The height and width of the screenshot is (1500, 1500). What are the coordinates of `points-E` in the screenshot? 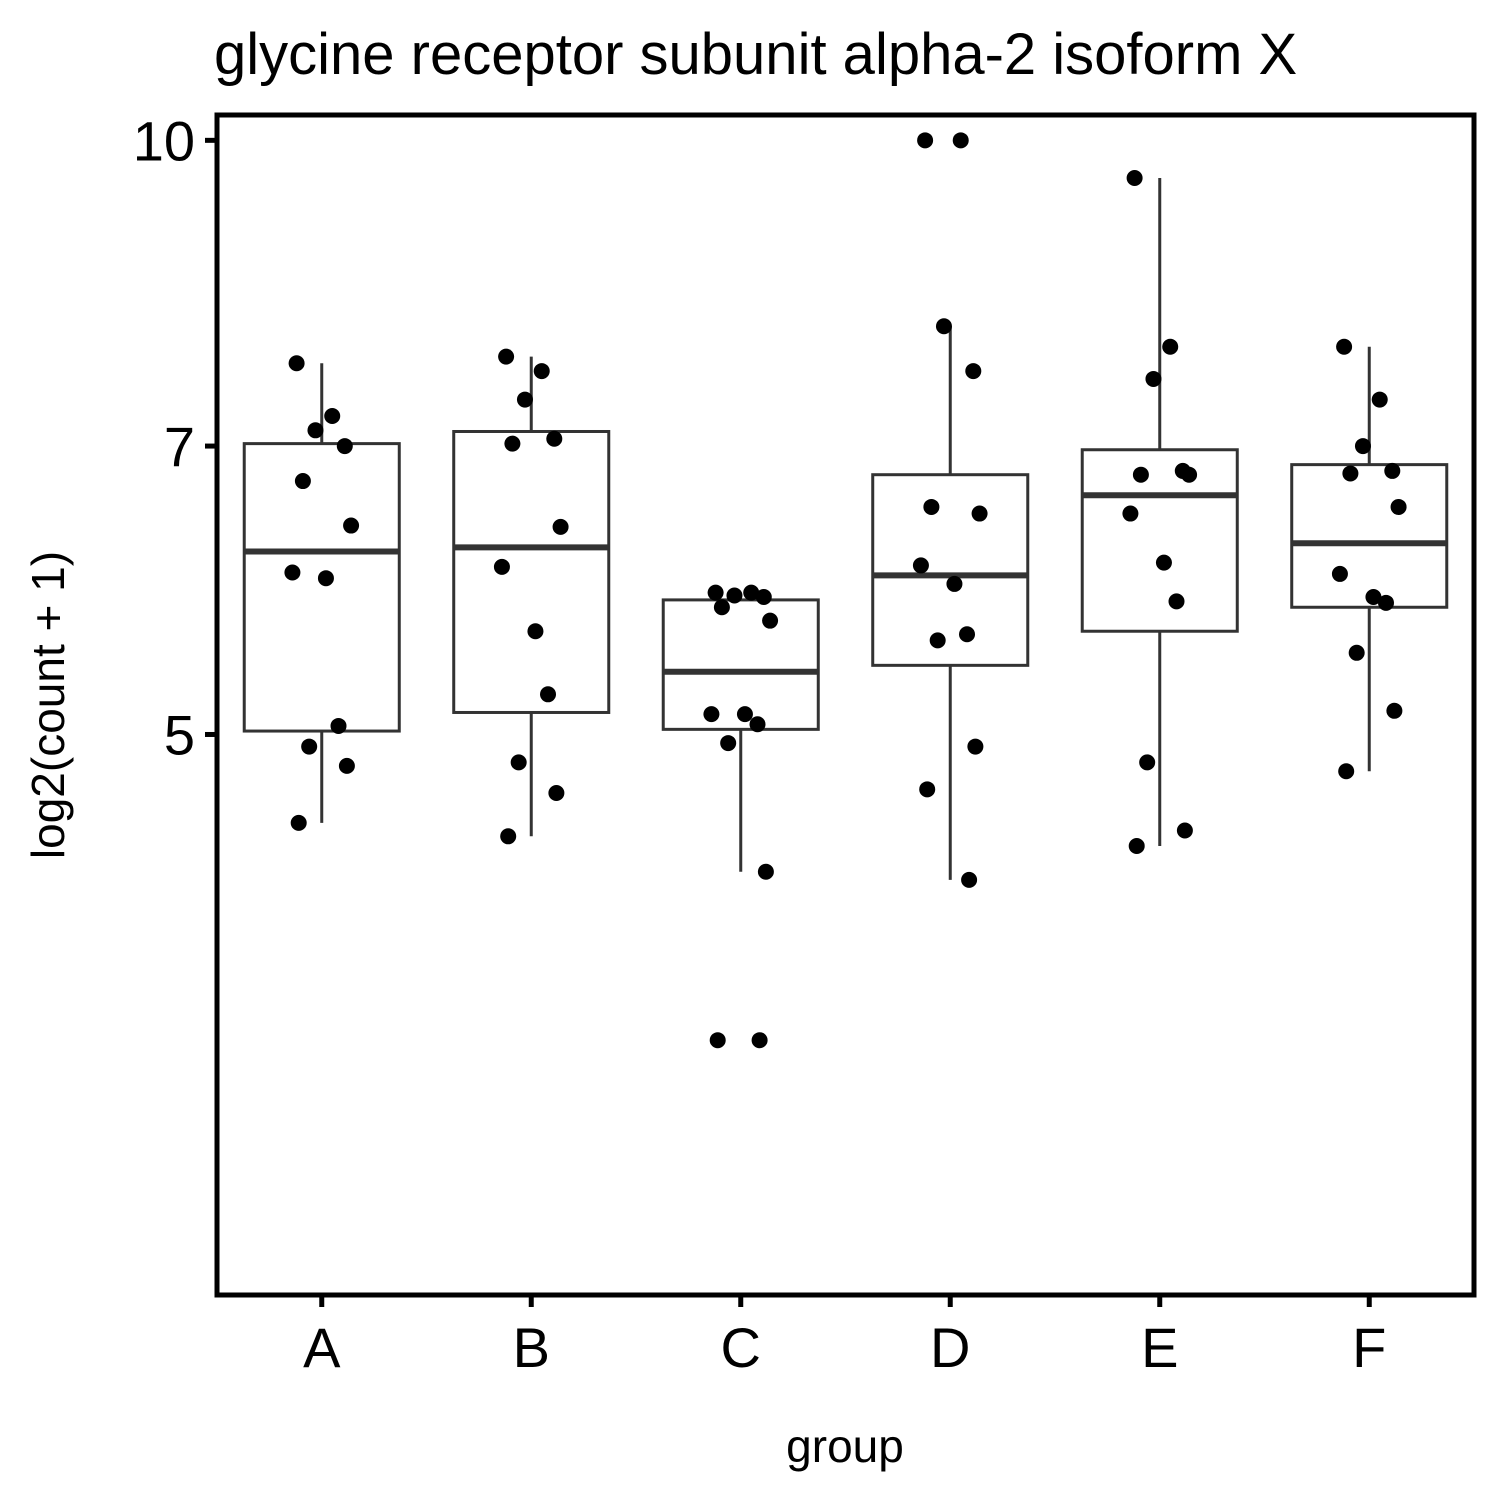 It's located at (1160, 512).